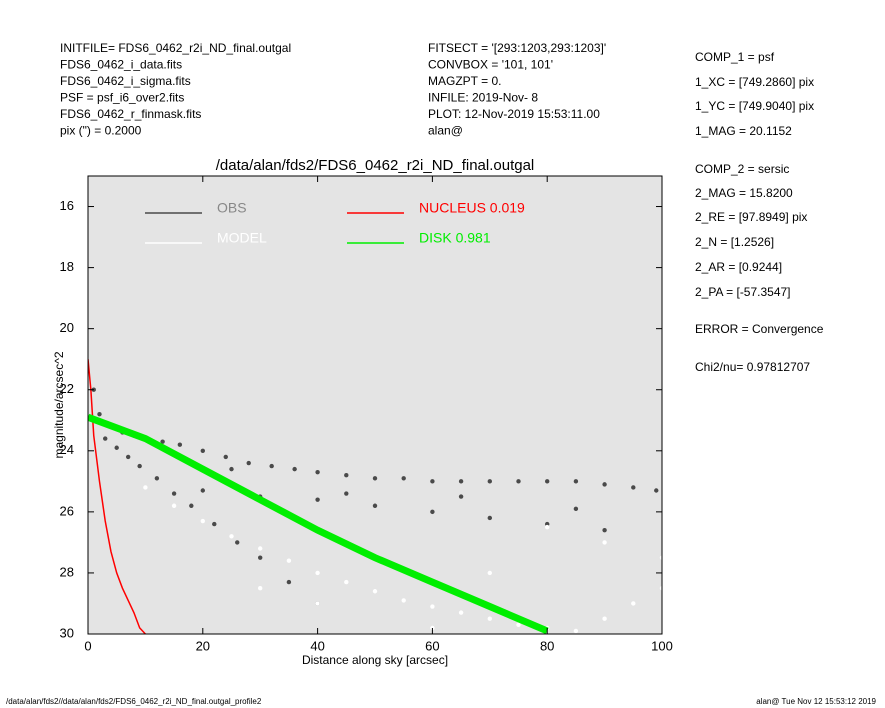 The height and width of the screenshot is (708, 885). I want to click on header-text: 1_MAG = 20.1152, so click(743, 131).